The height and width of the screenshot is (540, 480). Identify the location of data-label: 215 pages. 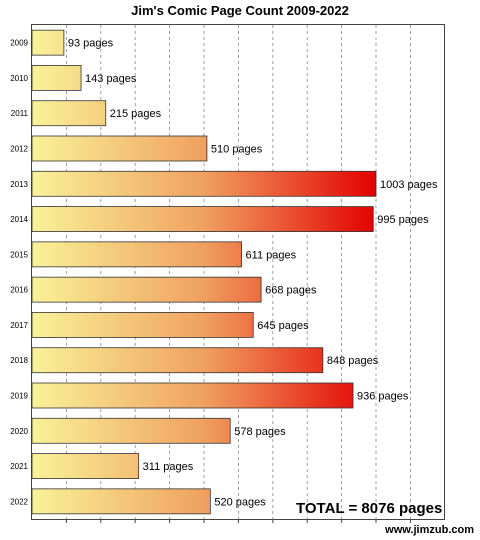
(136, 114).